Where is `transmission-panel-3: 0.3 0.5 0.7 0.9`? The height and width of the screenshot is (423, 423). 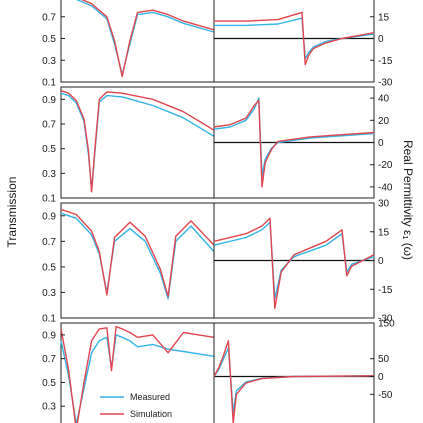
transmission-panel-3: 0.3 0.5 0.7 0.9 is located at coordinates (128, 372).